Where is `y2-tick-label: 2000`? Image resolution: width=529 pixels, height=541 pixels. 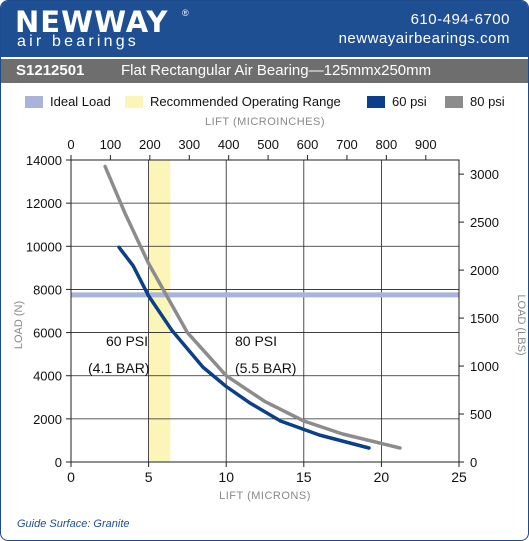 y2-tick-label: 2000 is located at coordinates (484, 270).